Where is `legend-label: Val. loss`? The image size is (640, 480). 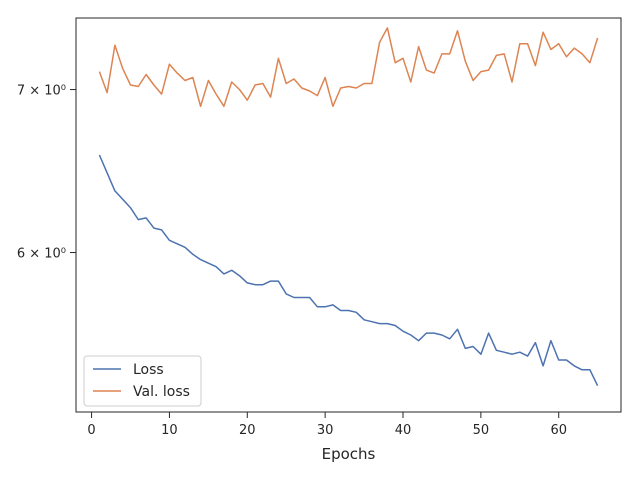 legend-label: Val. loss is located at coordinates (161, 392).